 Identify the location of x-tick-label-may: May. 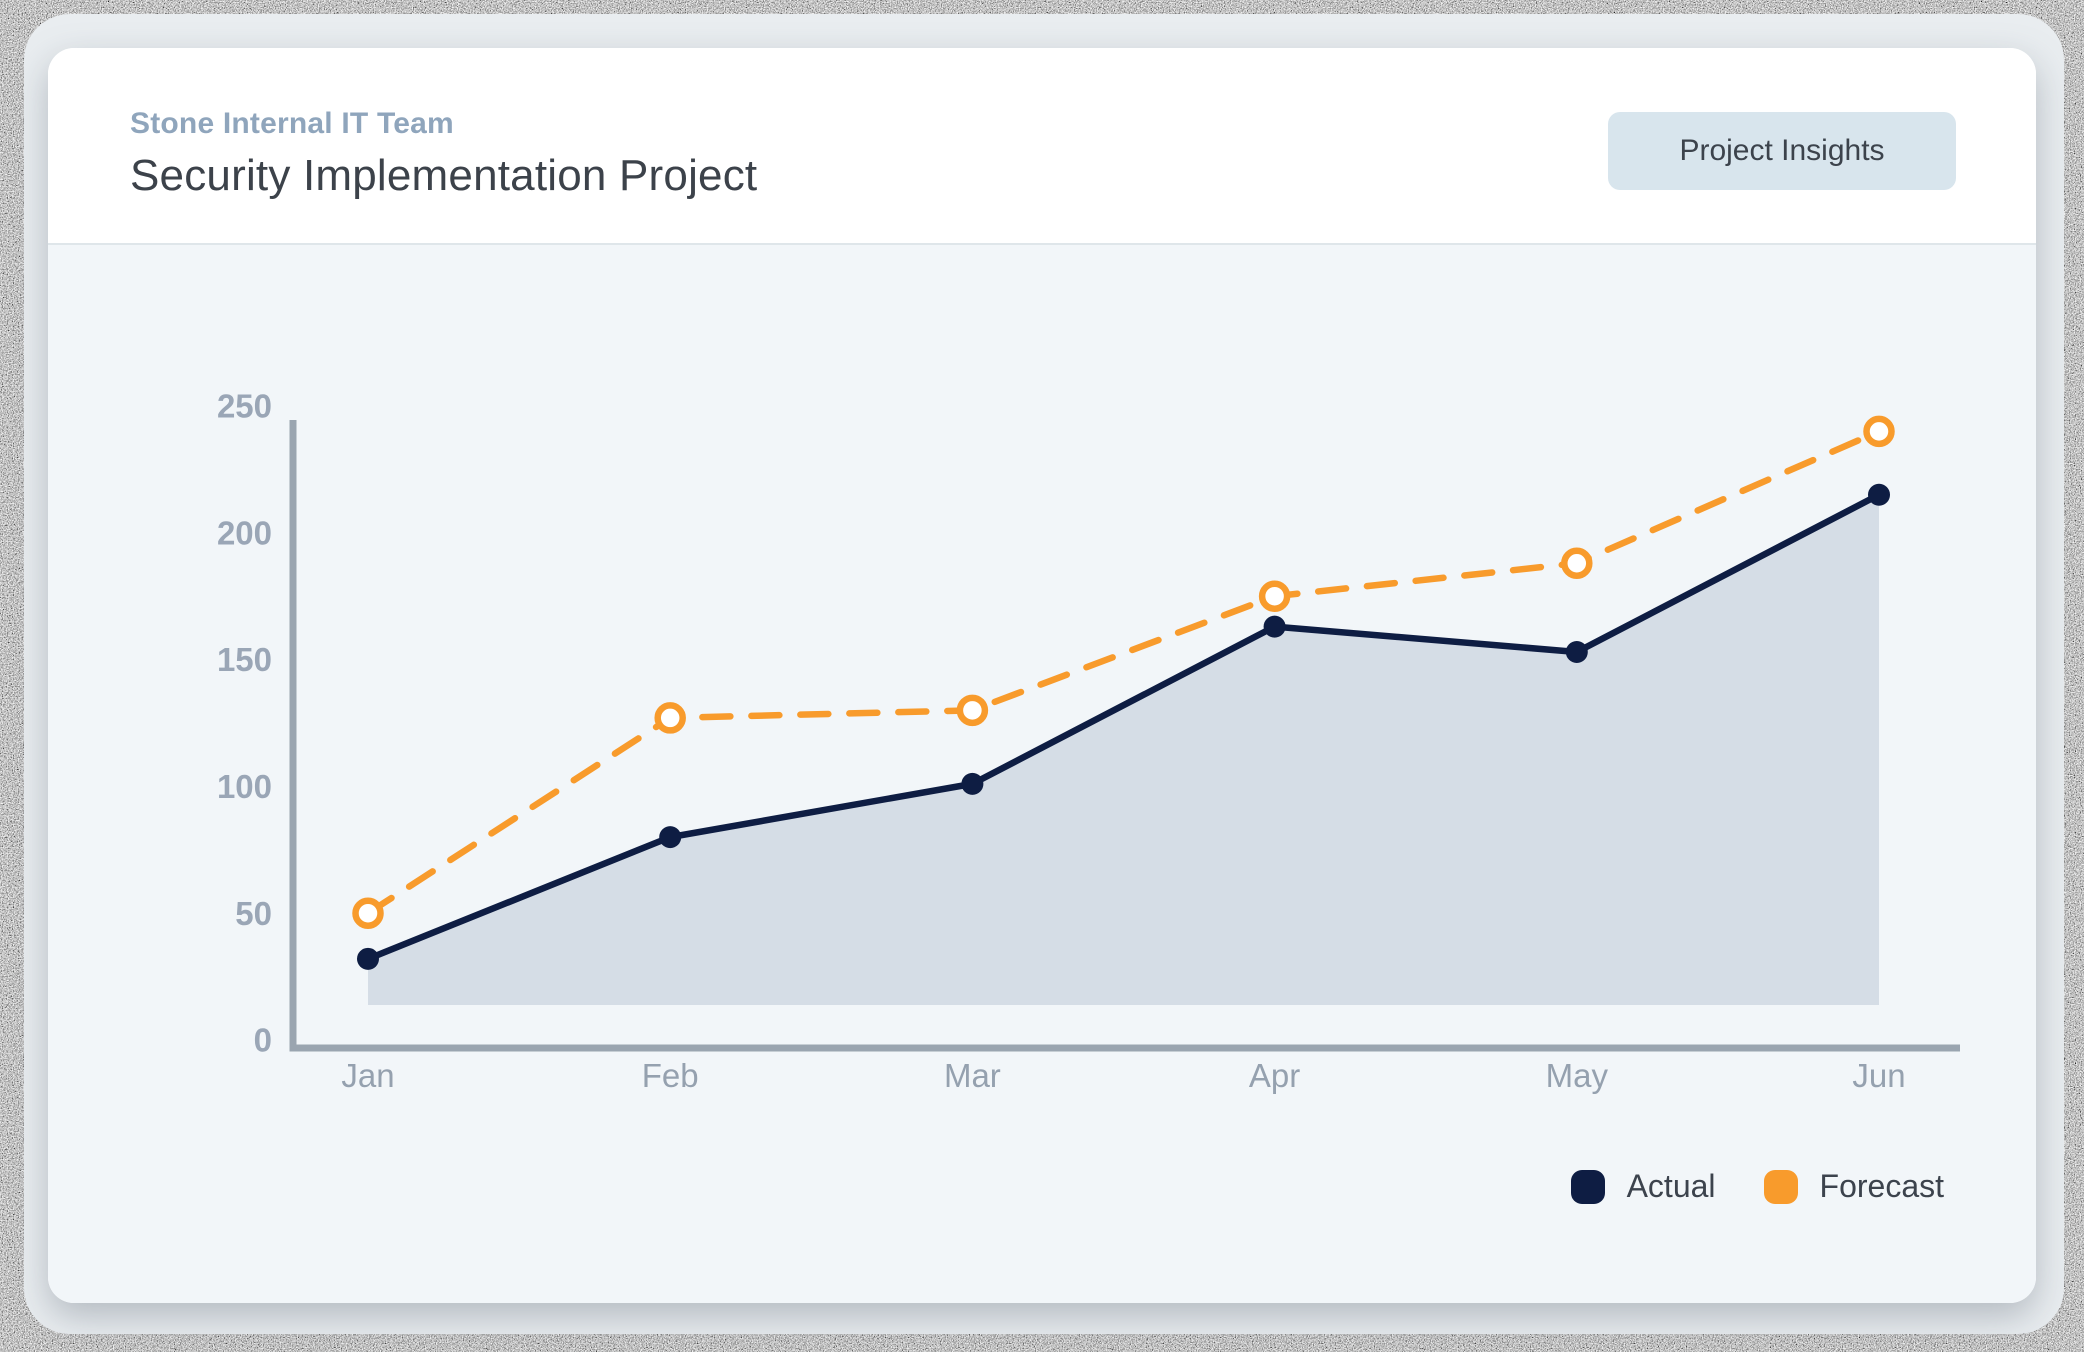
(1577, 1075).